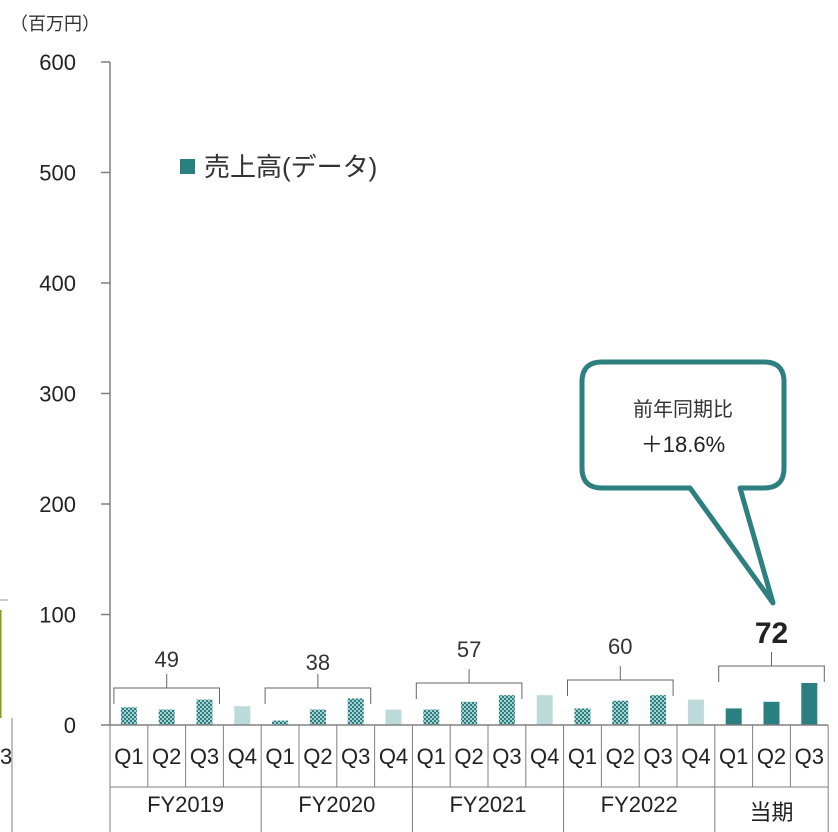 This screenshot has width=838, height=832. I want to click on callout: 前年同期比 ＋18.6%, so click(683, 482).